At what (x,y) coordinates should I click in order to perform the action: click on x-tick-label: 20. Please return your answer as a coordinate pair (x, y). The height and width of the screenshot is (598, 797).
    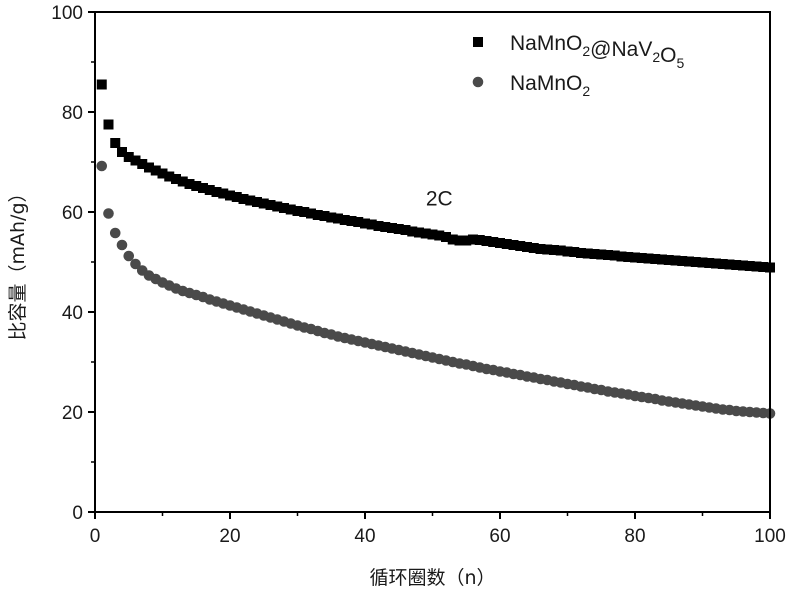
    Looking at the image, I should click on (229, 536).